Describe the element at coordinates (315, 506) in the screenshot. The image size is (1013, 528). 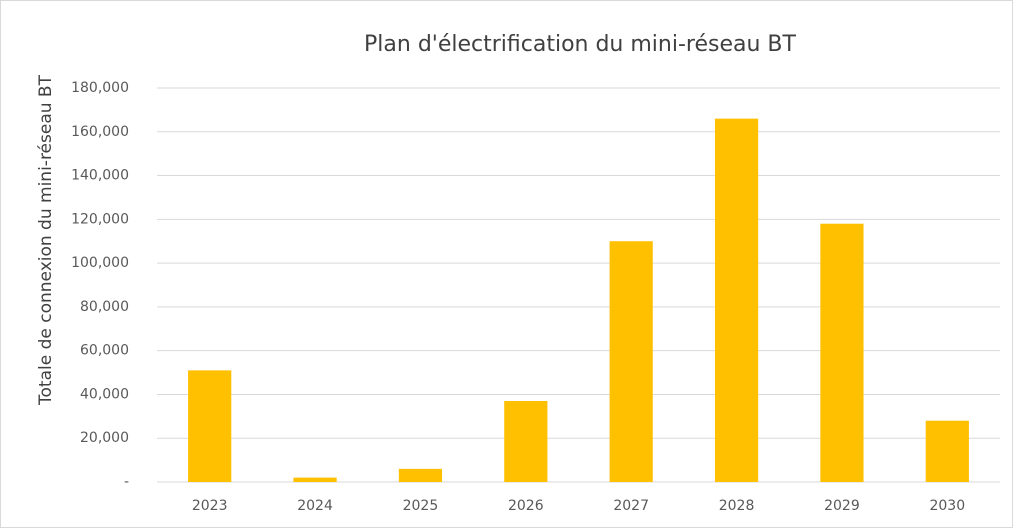
I see `x-tick-label: 2024` at that location.